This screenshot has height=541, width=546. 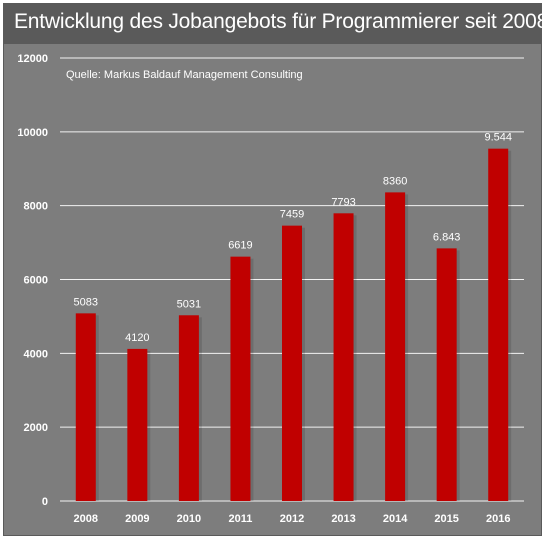 I want to click on data-label: 7459, so click(x=292, y=215).